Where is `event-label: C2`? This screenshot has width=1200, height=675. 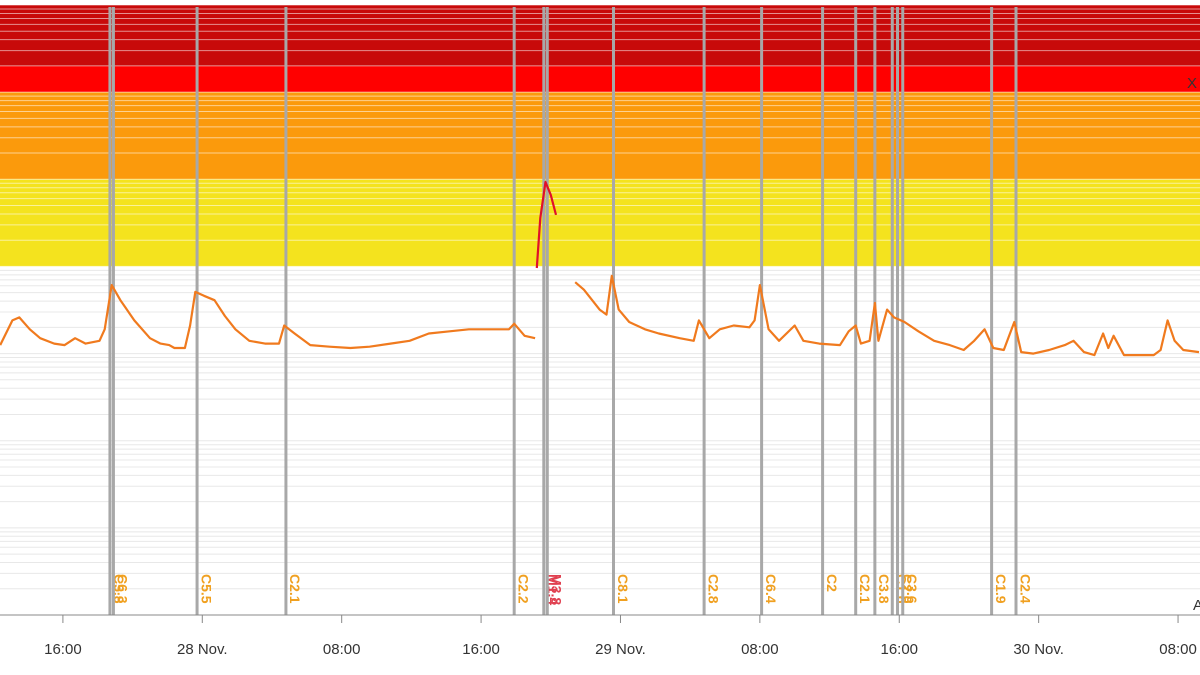 event-label: C2 is located at coordinates (832, 583).